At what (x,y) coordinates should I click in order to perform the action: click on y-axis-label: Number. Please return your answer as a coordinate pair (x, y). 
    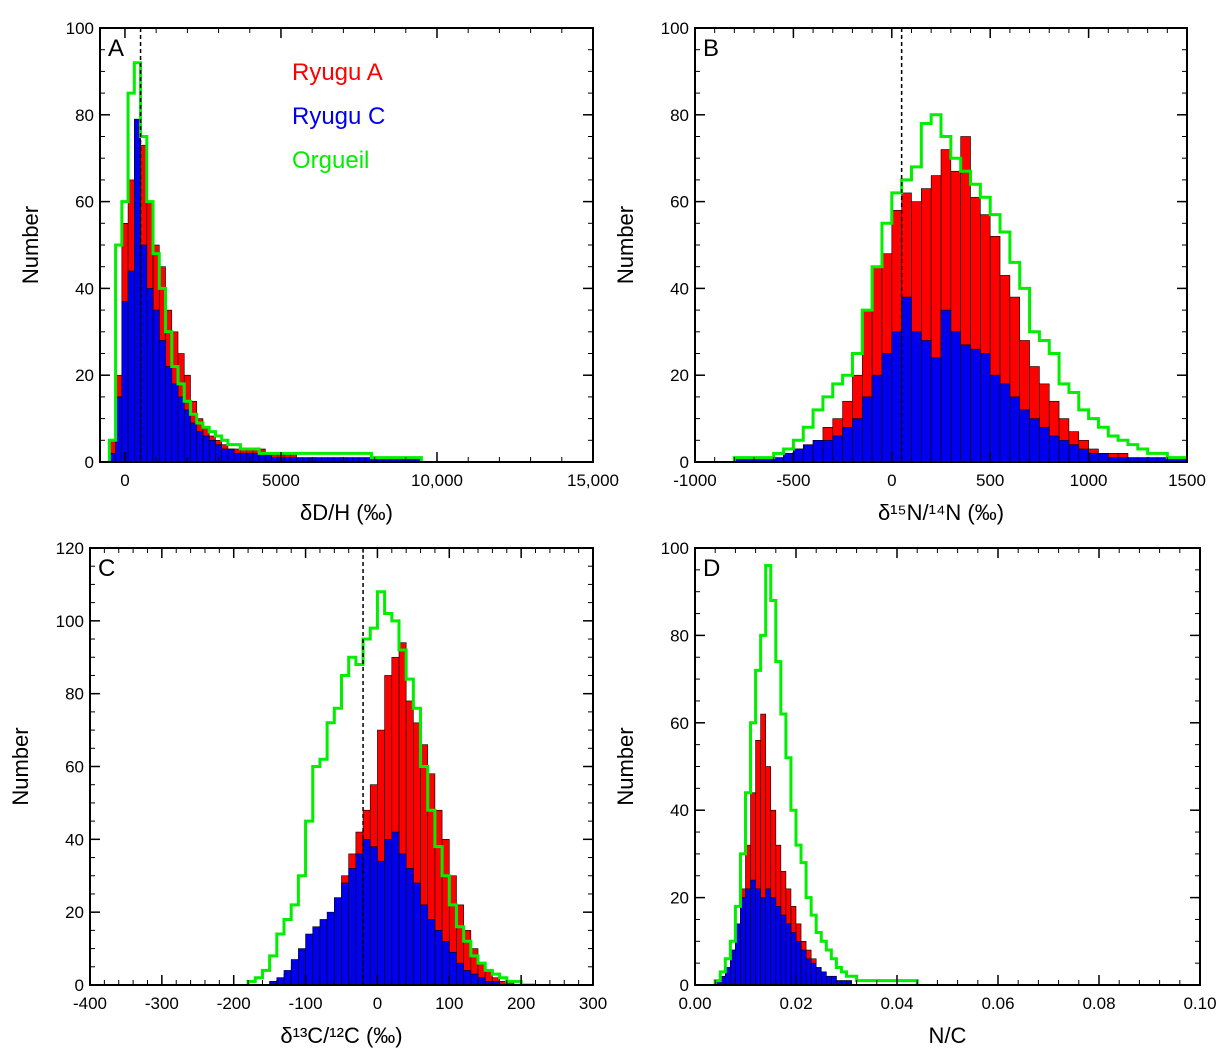
    Looking at the image, I should click on (20, 766).